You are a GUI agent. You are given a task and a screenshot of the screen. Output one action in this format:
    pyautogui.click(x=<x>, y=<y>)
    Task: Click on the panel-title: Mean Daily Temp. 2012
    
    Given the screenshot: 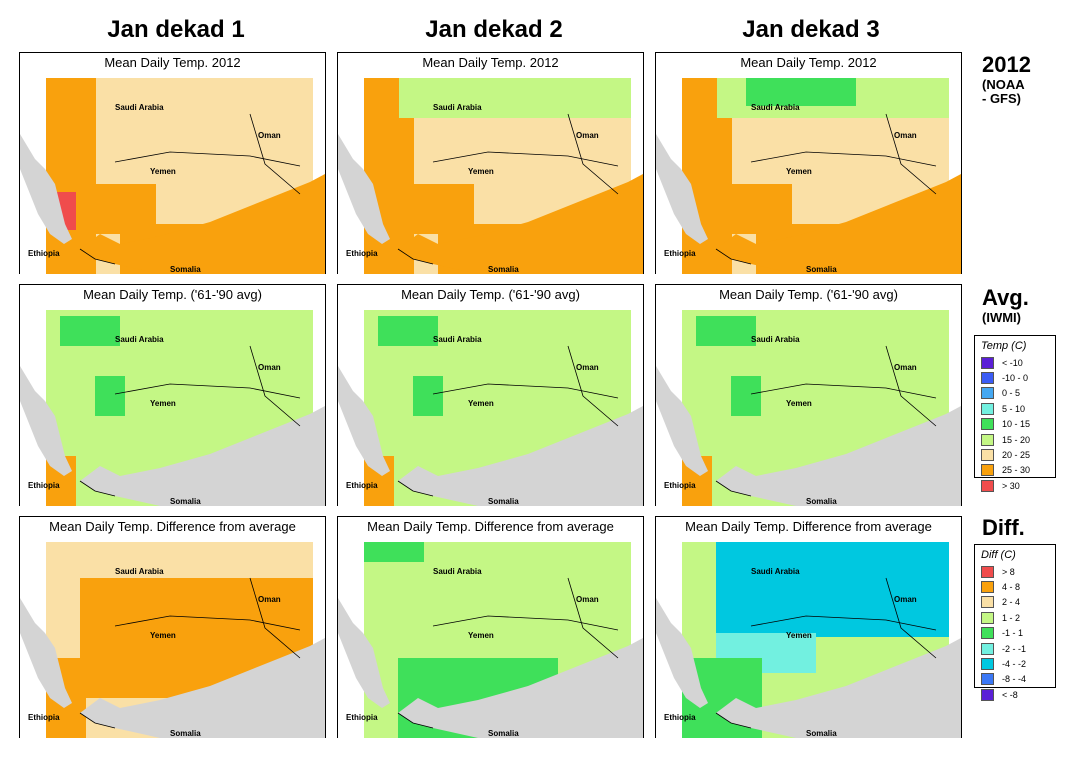 What is the action you would take?
    pyautogui.click(x=490, y=64)
    